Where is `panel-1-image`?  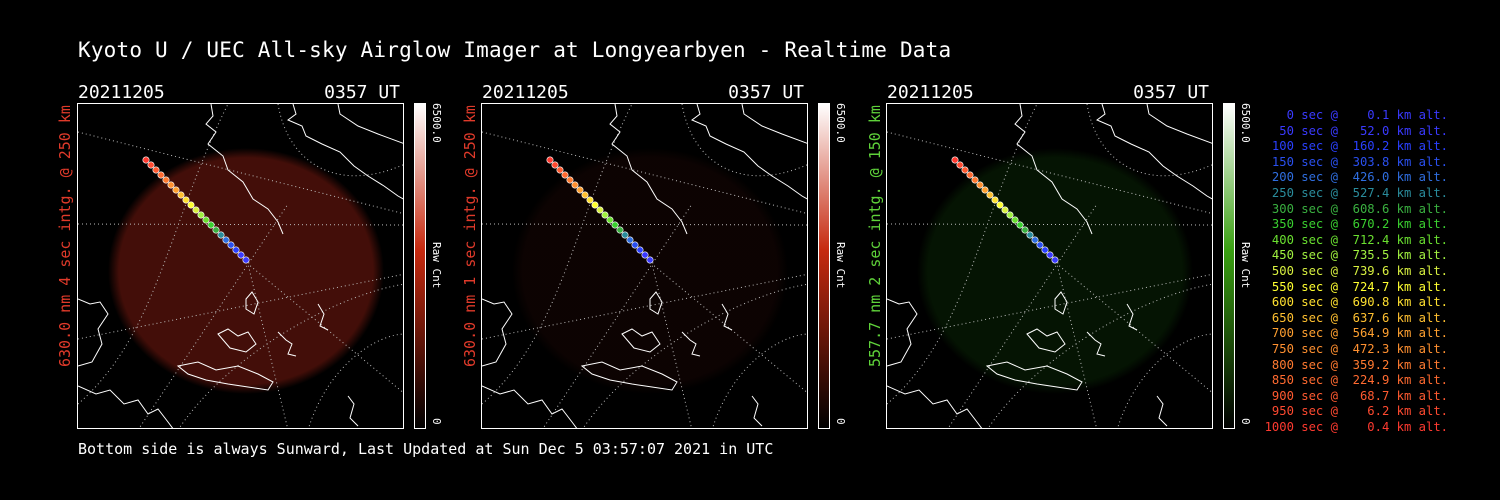
panel-1-image is located at coordinates (240, 266).